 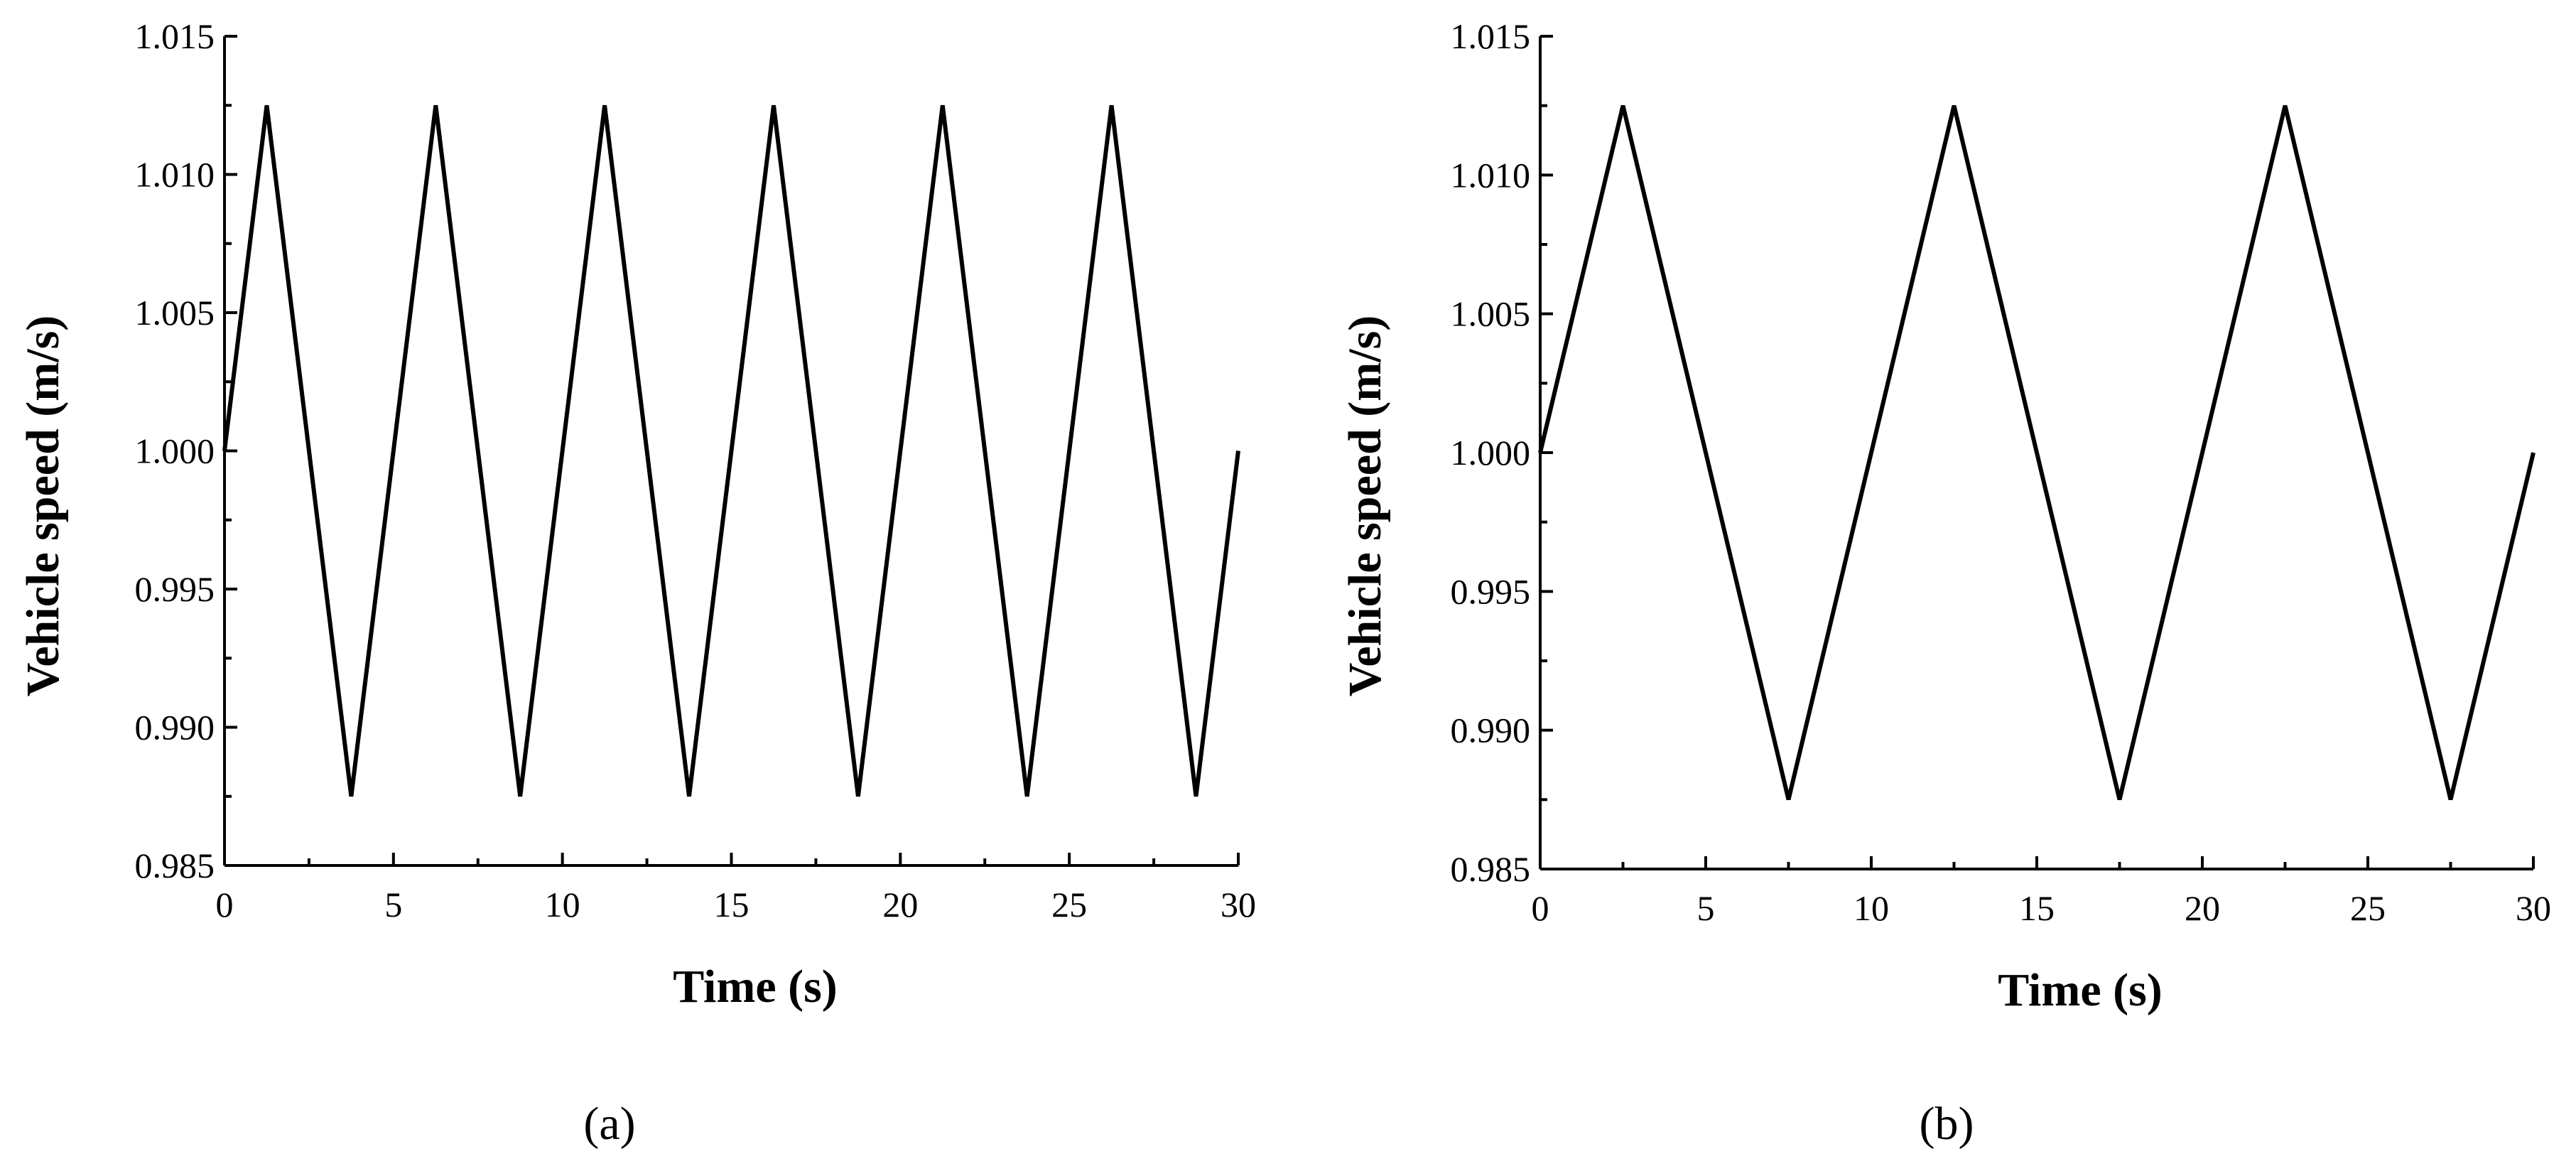 I want to click on panel-label-b: (b), so click(x=1947, y=1124).